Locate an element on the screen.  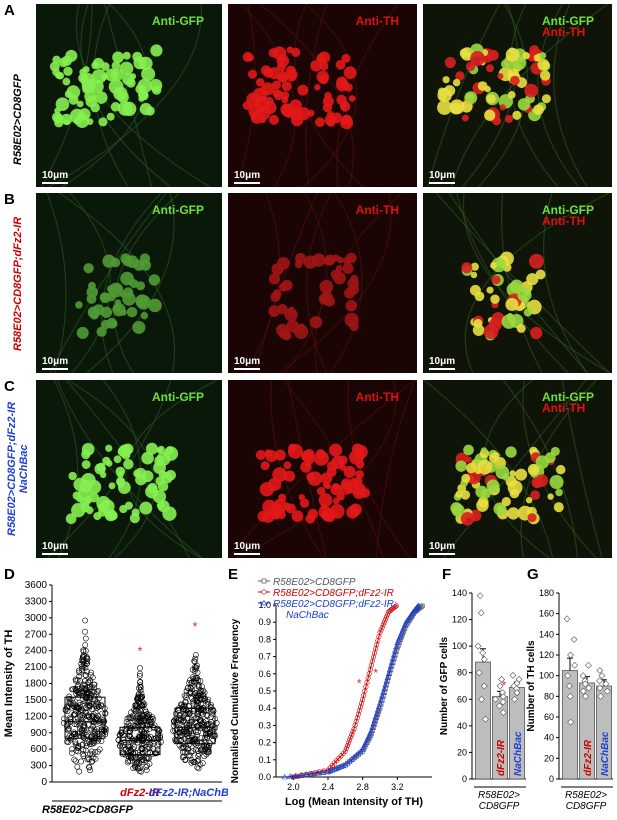
group-label: dFz2-IR is located at coordinates (501, 757).